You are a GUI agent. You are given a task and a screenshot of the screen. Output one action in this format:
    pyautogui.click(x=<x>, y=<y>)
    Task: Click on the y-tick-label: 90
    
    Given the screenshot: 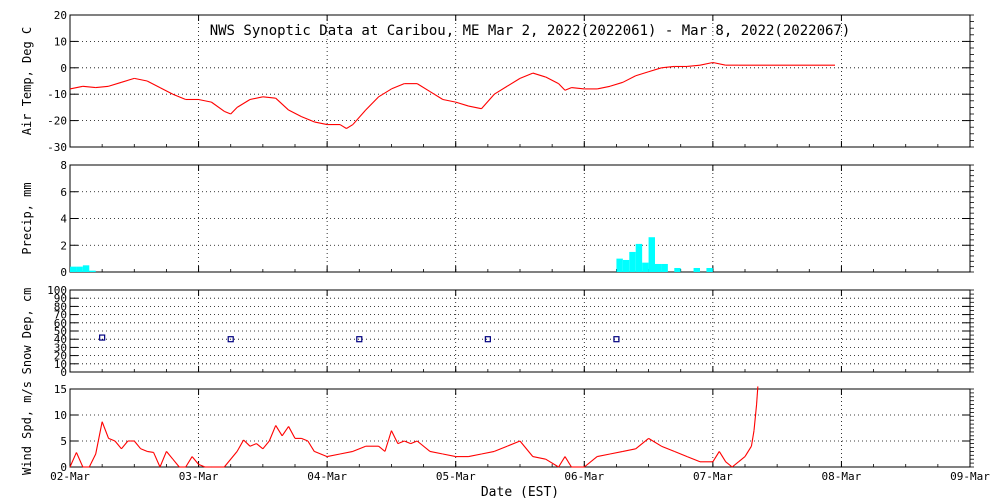 What is the action you would take?
    pyautogui.click(x=60, y=298)
    